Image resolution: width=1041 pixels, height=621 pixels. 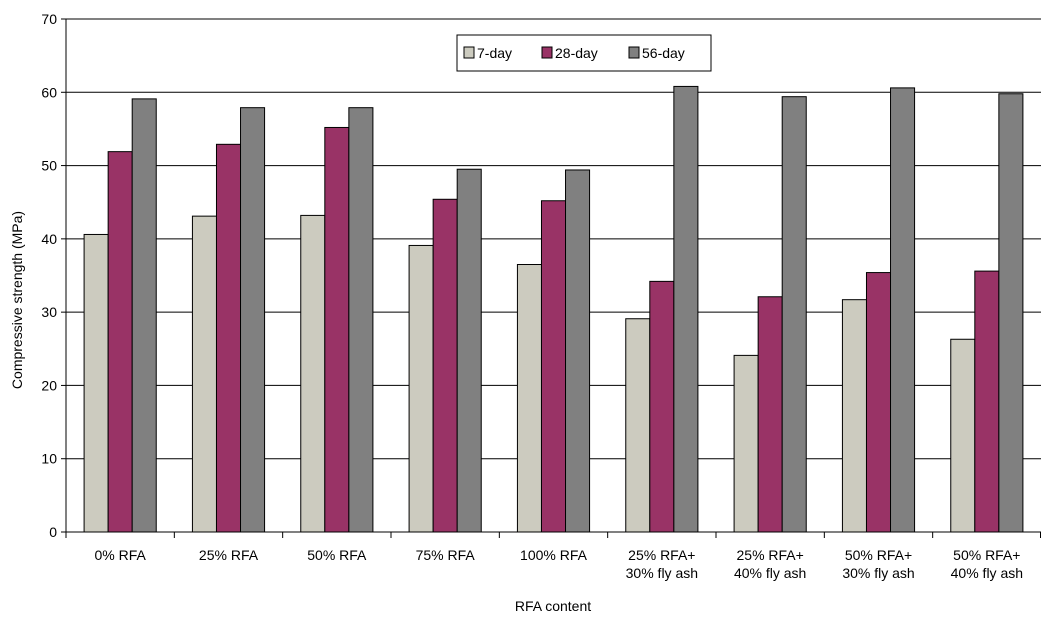 I want to click on x-category-label: 50% RFA+ 40% fly ash, so click(x=987, y=564).